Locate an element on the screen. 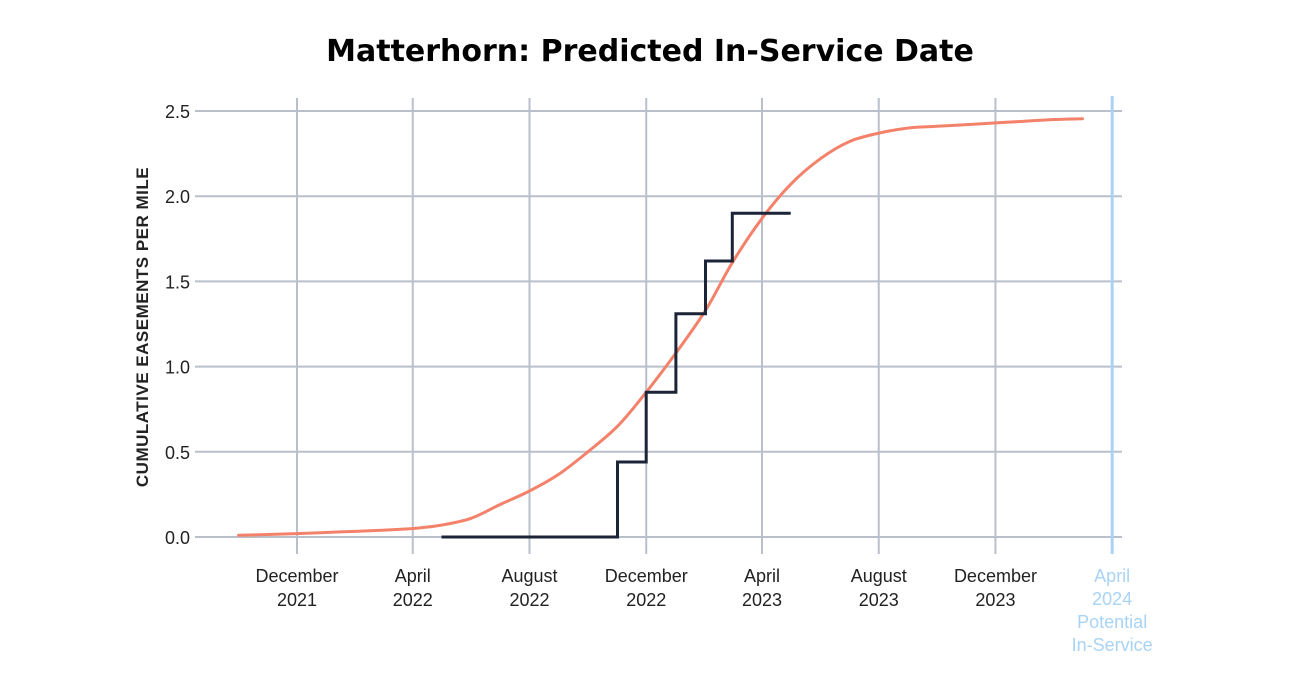 The image size is (1300, 700). y-tick-label: 0.5 is located at coordinates (177, 453).